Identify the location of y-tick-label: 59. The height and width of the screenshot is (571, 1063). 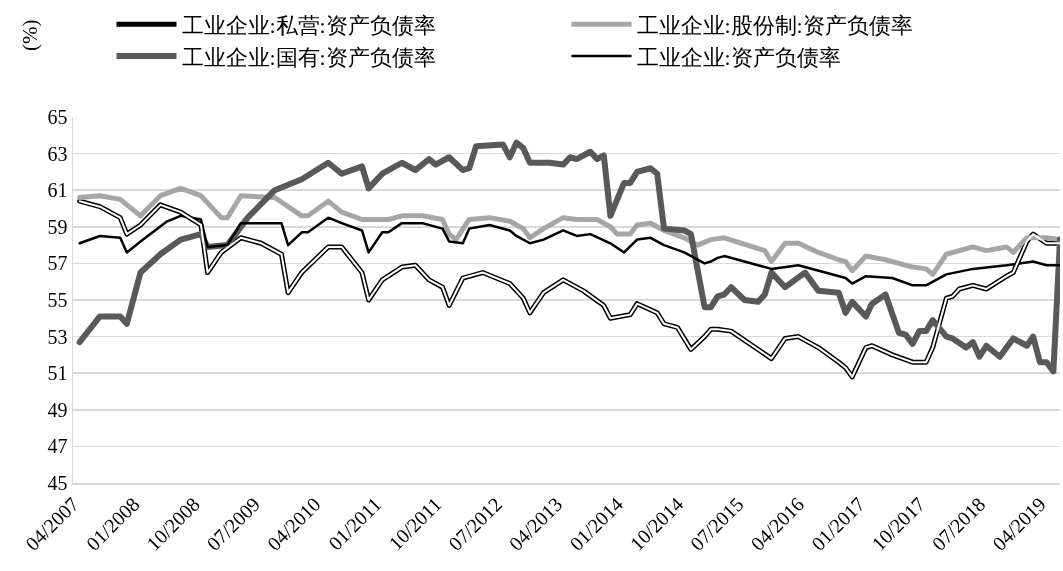
(57, 226).